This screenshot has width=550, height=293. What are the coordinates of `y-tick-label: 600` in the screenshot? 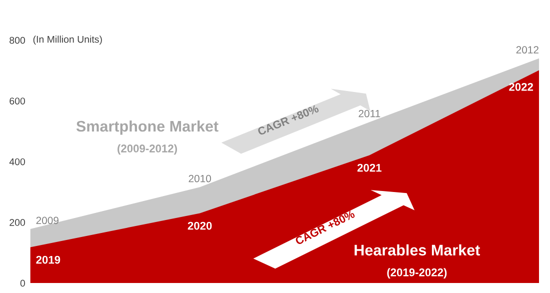 It's located at (18, 101).